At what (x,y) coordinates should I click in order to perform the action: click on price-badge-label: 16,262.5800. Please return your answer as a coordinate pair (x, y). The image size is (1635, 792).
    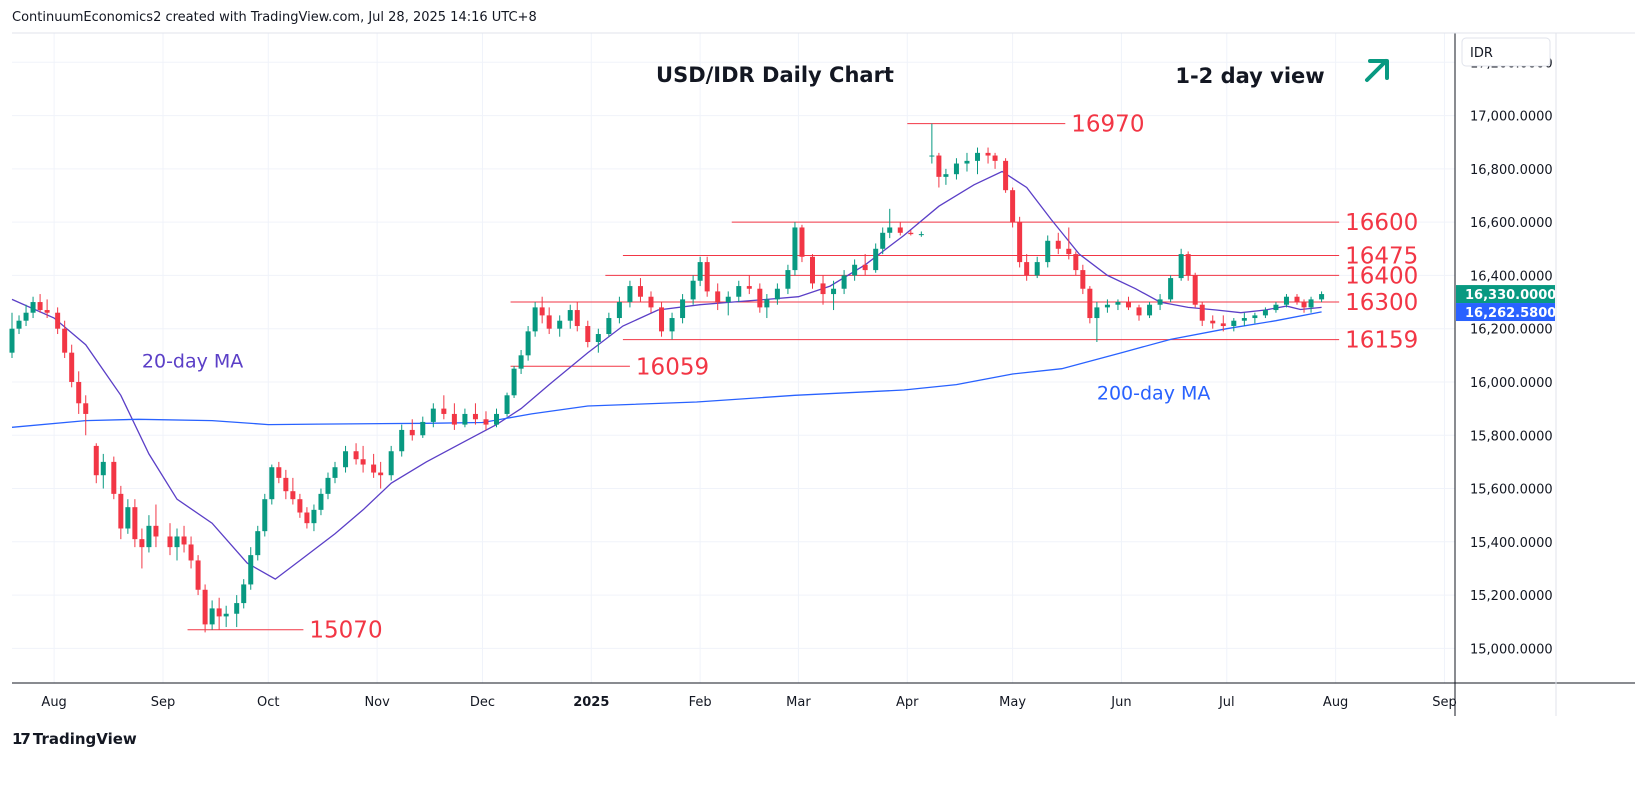
    Looking at the image, I should click on (1510, 313).